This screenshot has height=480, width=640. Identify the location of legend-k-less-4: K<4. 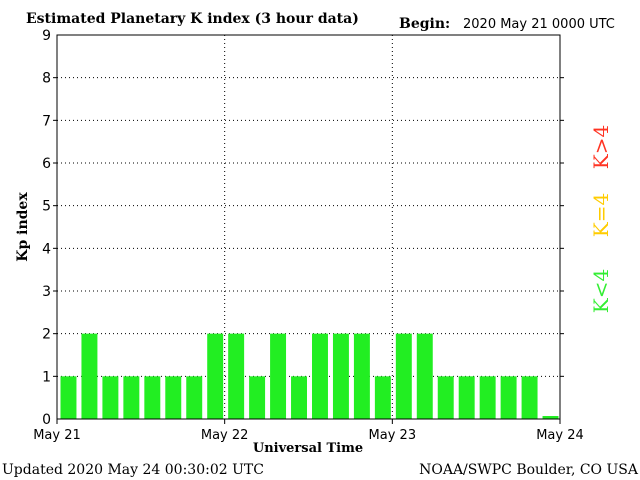
(601, 291).